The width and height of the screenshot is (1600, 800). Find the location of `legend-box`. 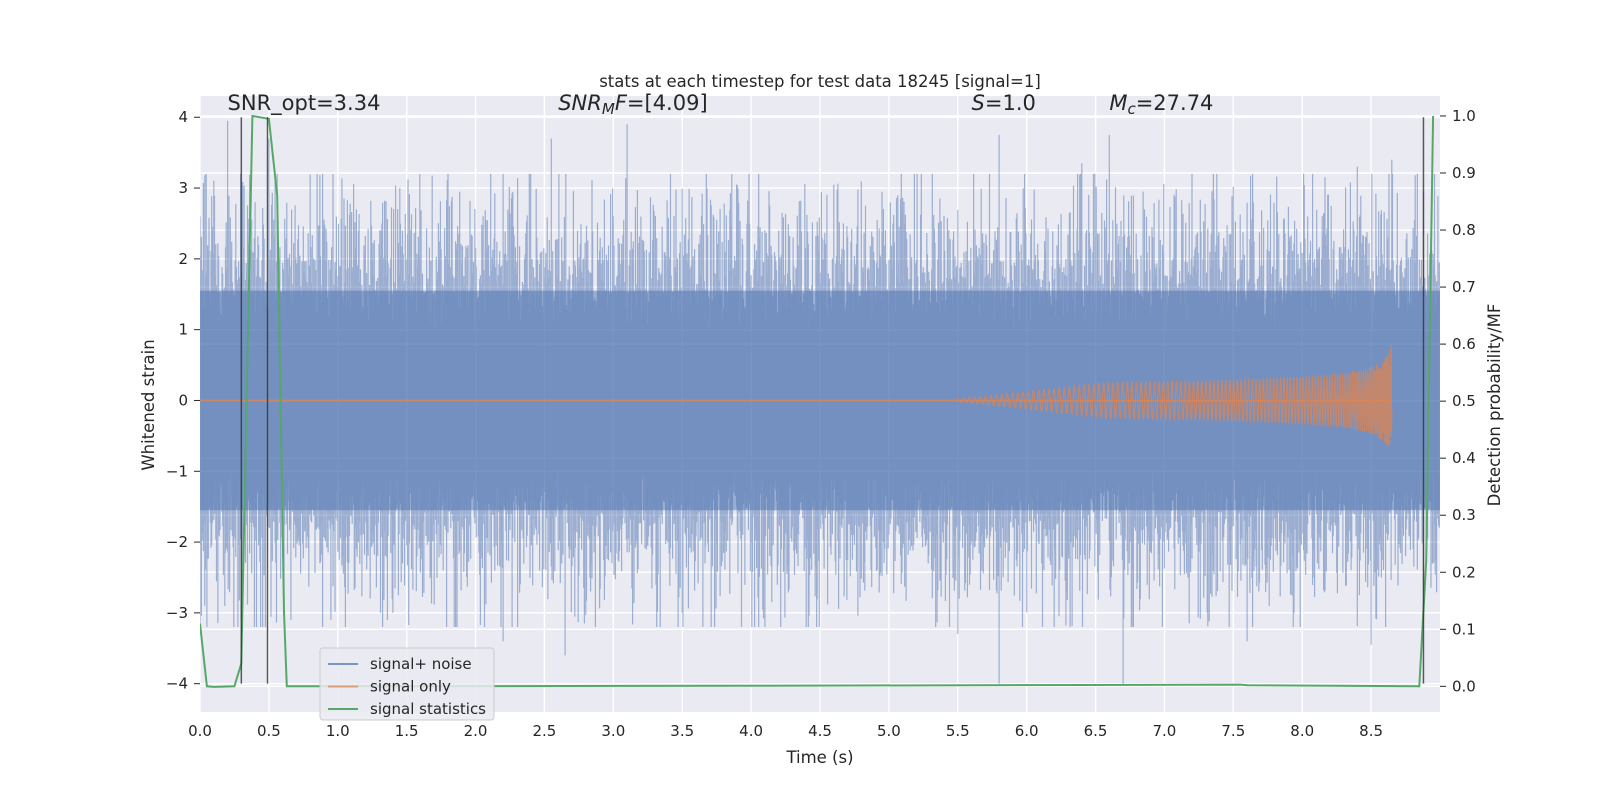

legend-box is located at coordinates (407, 684).